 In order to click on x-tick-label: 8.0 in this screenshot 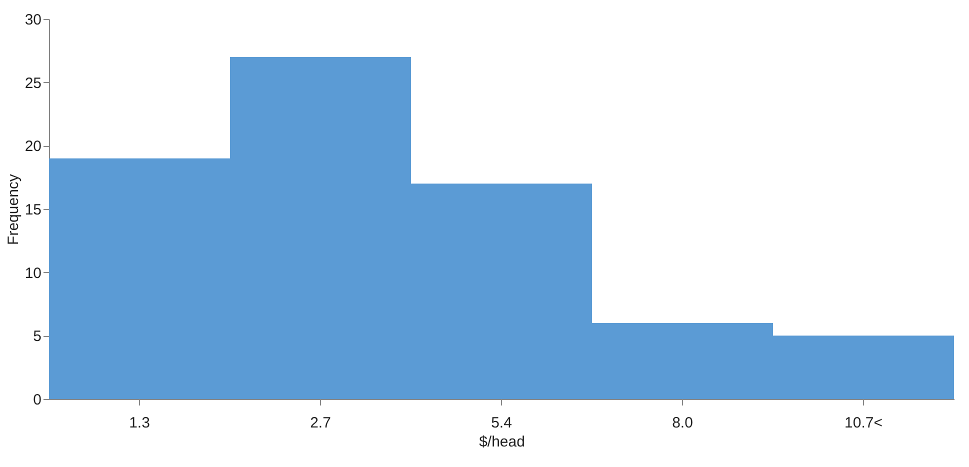, I will do `click(682, 423)`.